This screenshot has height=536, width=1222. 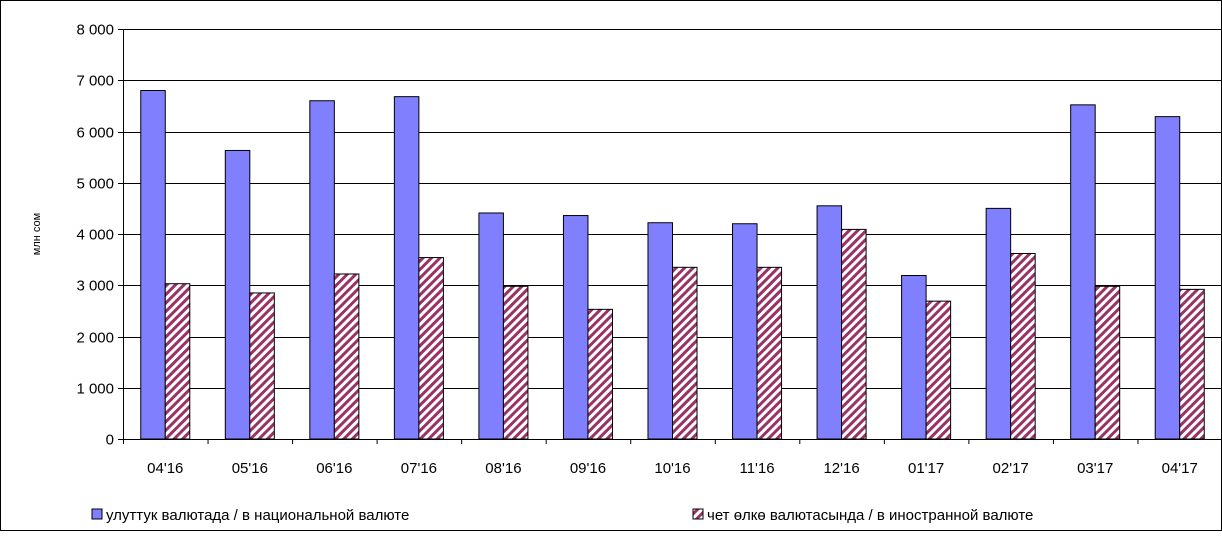 What do you see at coordinates (698, 514) in the screenshot?
I see `legend-swatch-foreign` at bounding box center [698, 514].